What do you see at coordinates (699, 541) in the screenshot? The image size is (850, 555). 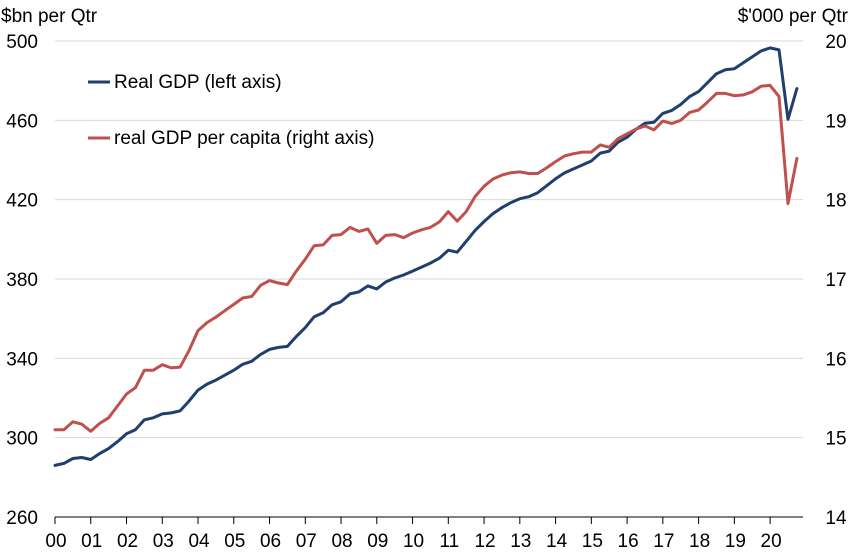 I see `x-tick-label: 18` at bounding box center [699, 541].